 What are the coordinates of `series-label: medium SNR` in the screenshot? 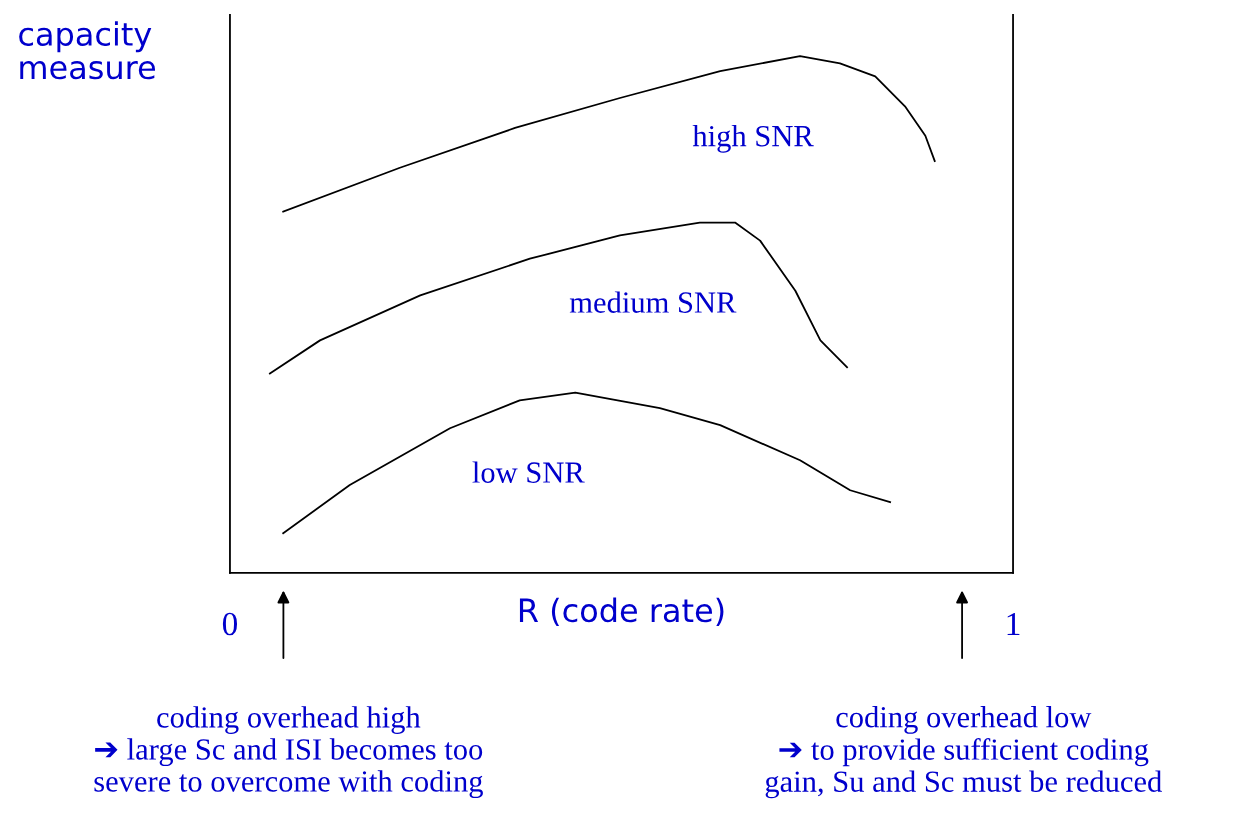 It's located at (653, 302).